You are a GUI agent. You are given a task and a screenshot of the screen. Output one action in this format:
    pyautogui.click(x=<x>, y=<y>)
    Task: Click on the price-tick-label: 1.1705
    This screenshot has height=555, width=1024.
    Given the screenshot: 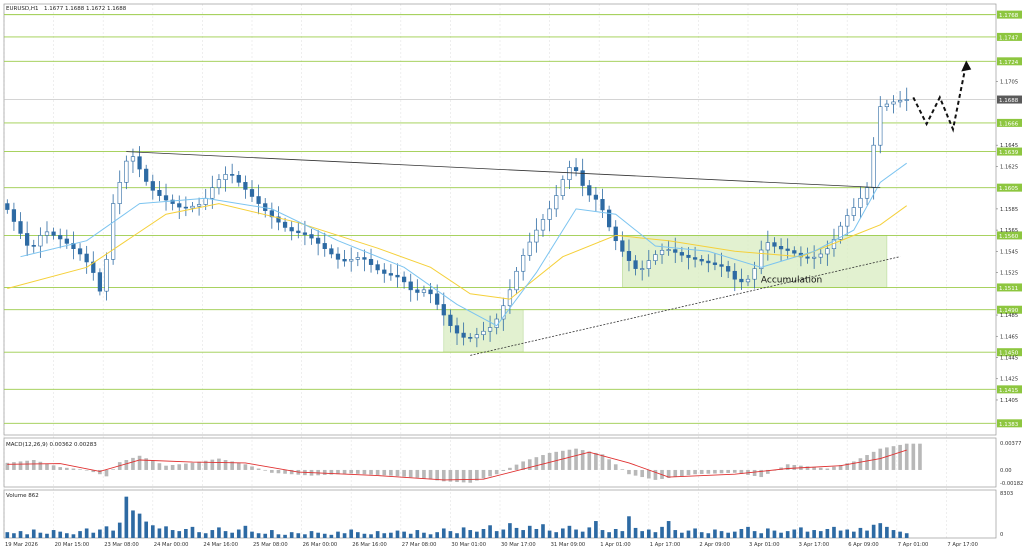 What is the action you would take?
    pyautogui.click(x=1009, y=82)
    